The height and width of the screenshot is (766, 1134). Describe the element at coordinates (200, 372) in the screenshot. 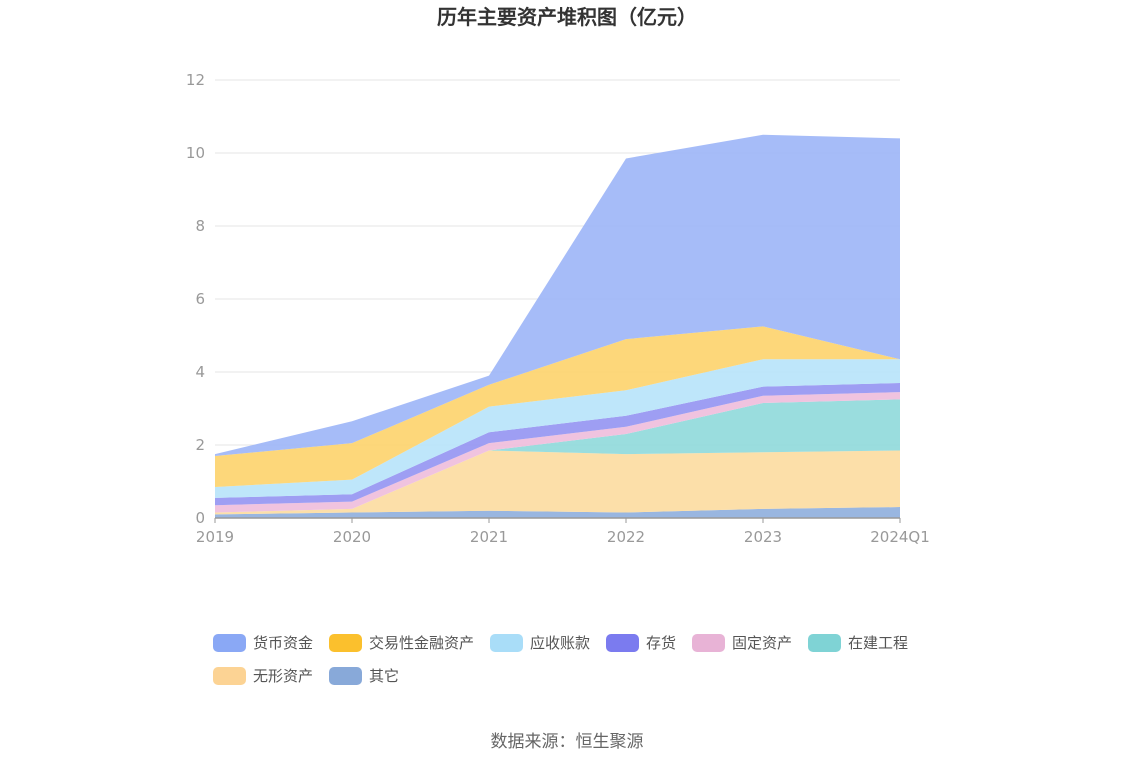

I see `y-tick-label: 4` at that location.